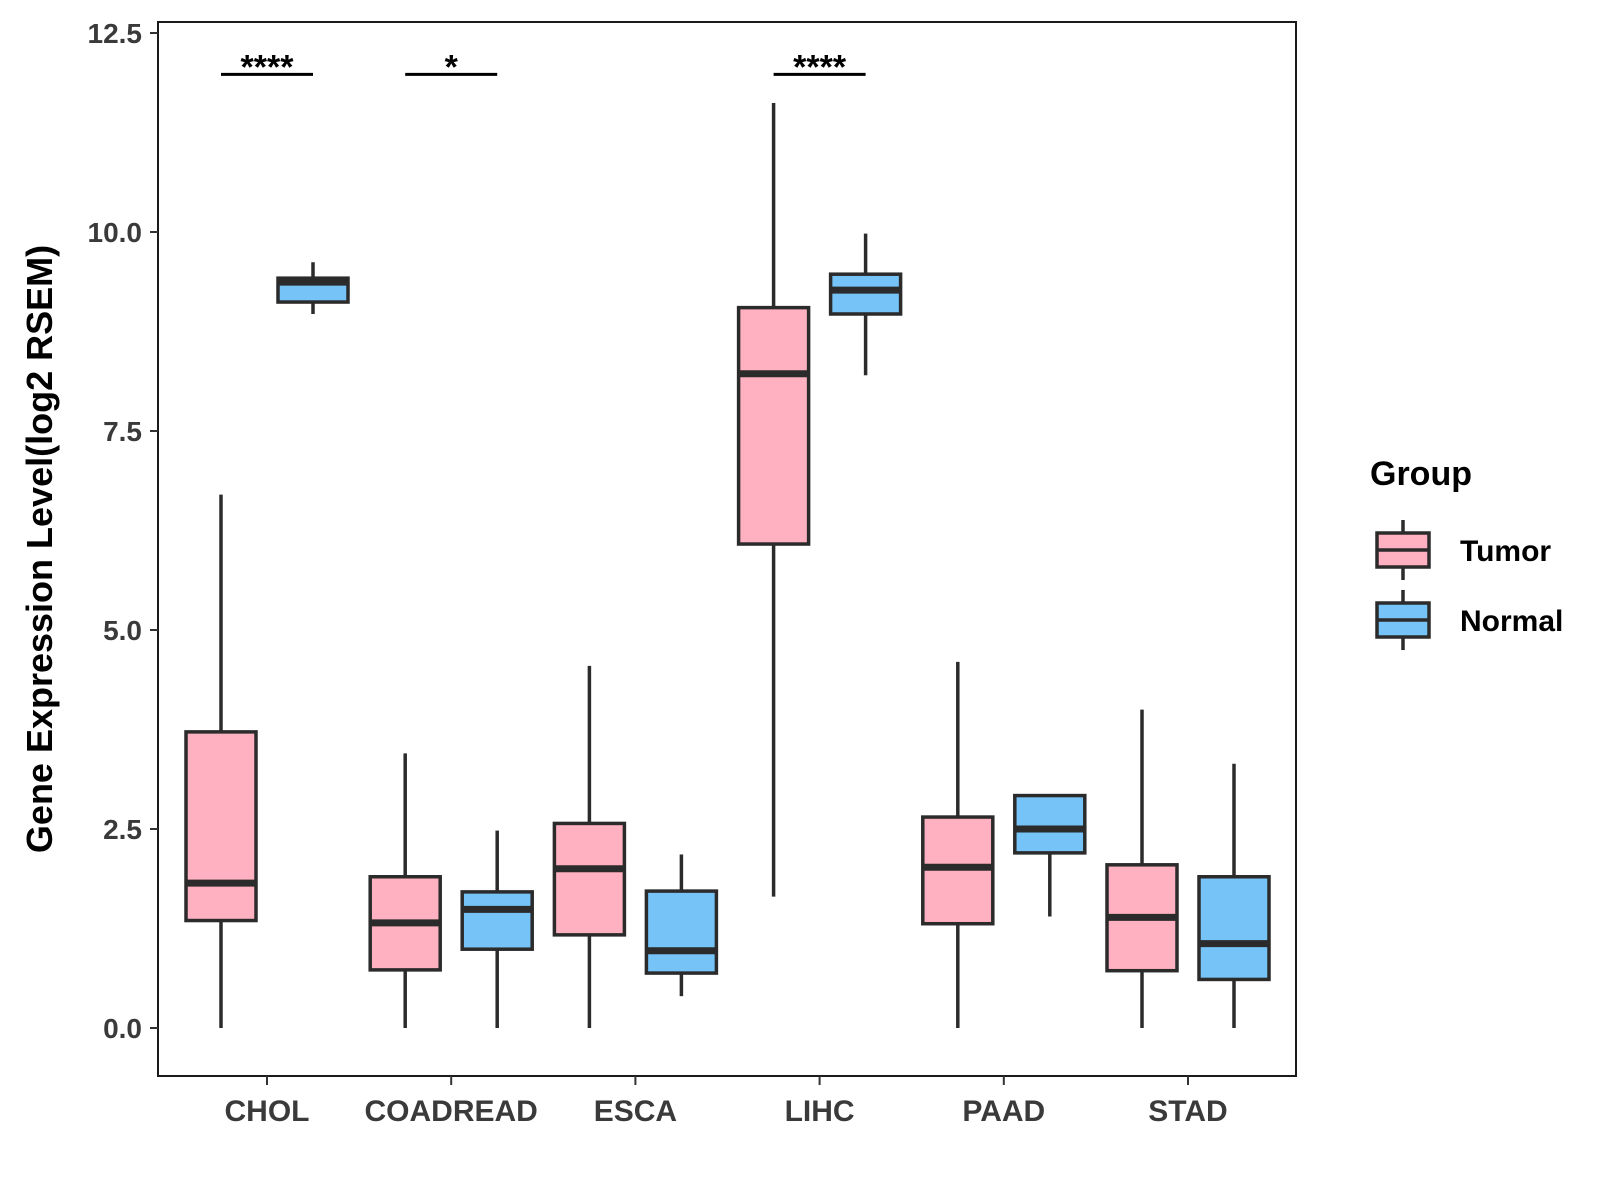 This screenshot has width=1600, height=1200. What do you see at coordinates (115, 33) in the screenshot?
I see `y-tick-label: 12.5` at bounding box center [115, 33].